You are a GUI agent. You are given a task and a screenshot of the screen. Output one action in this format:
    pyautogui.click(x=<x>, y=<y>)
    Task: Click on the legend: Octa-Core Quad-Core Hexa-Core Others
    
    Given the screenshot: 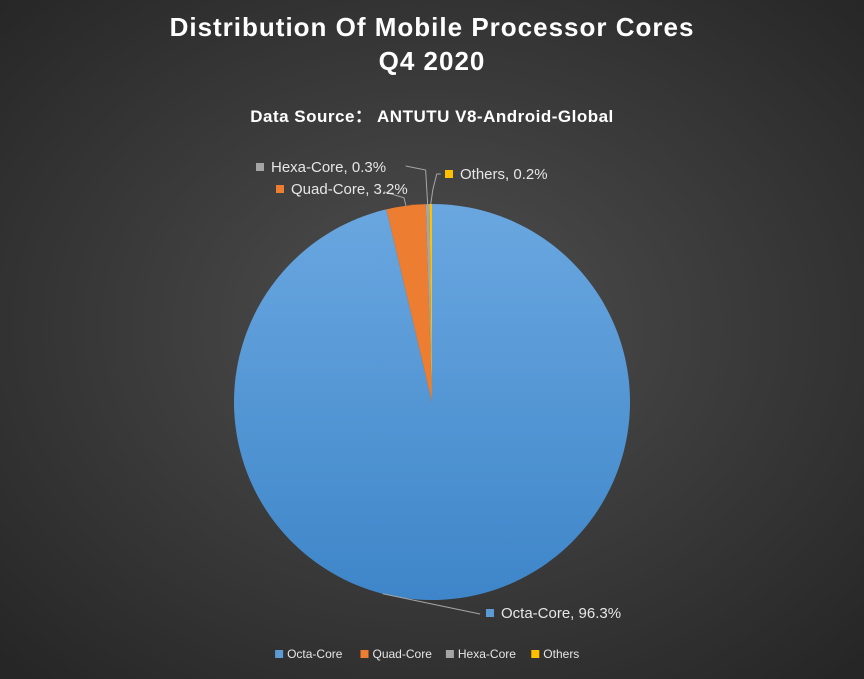 What is the action you would take?
    pyautogui.click(x=427, y=654)
    